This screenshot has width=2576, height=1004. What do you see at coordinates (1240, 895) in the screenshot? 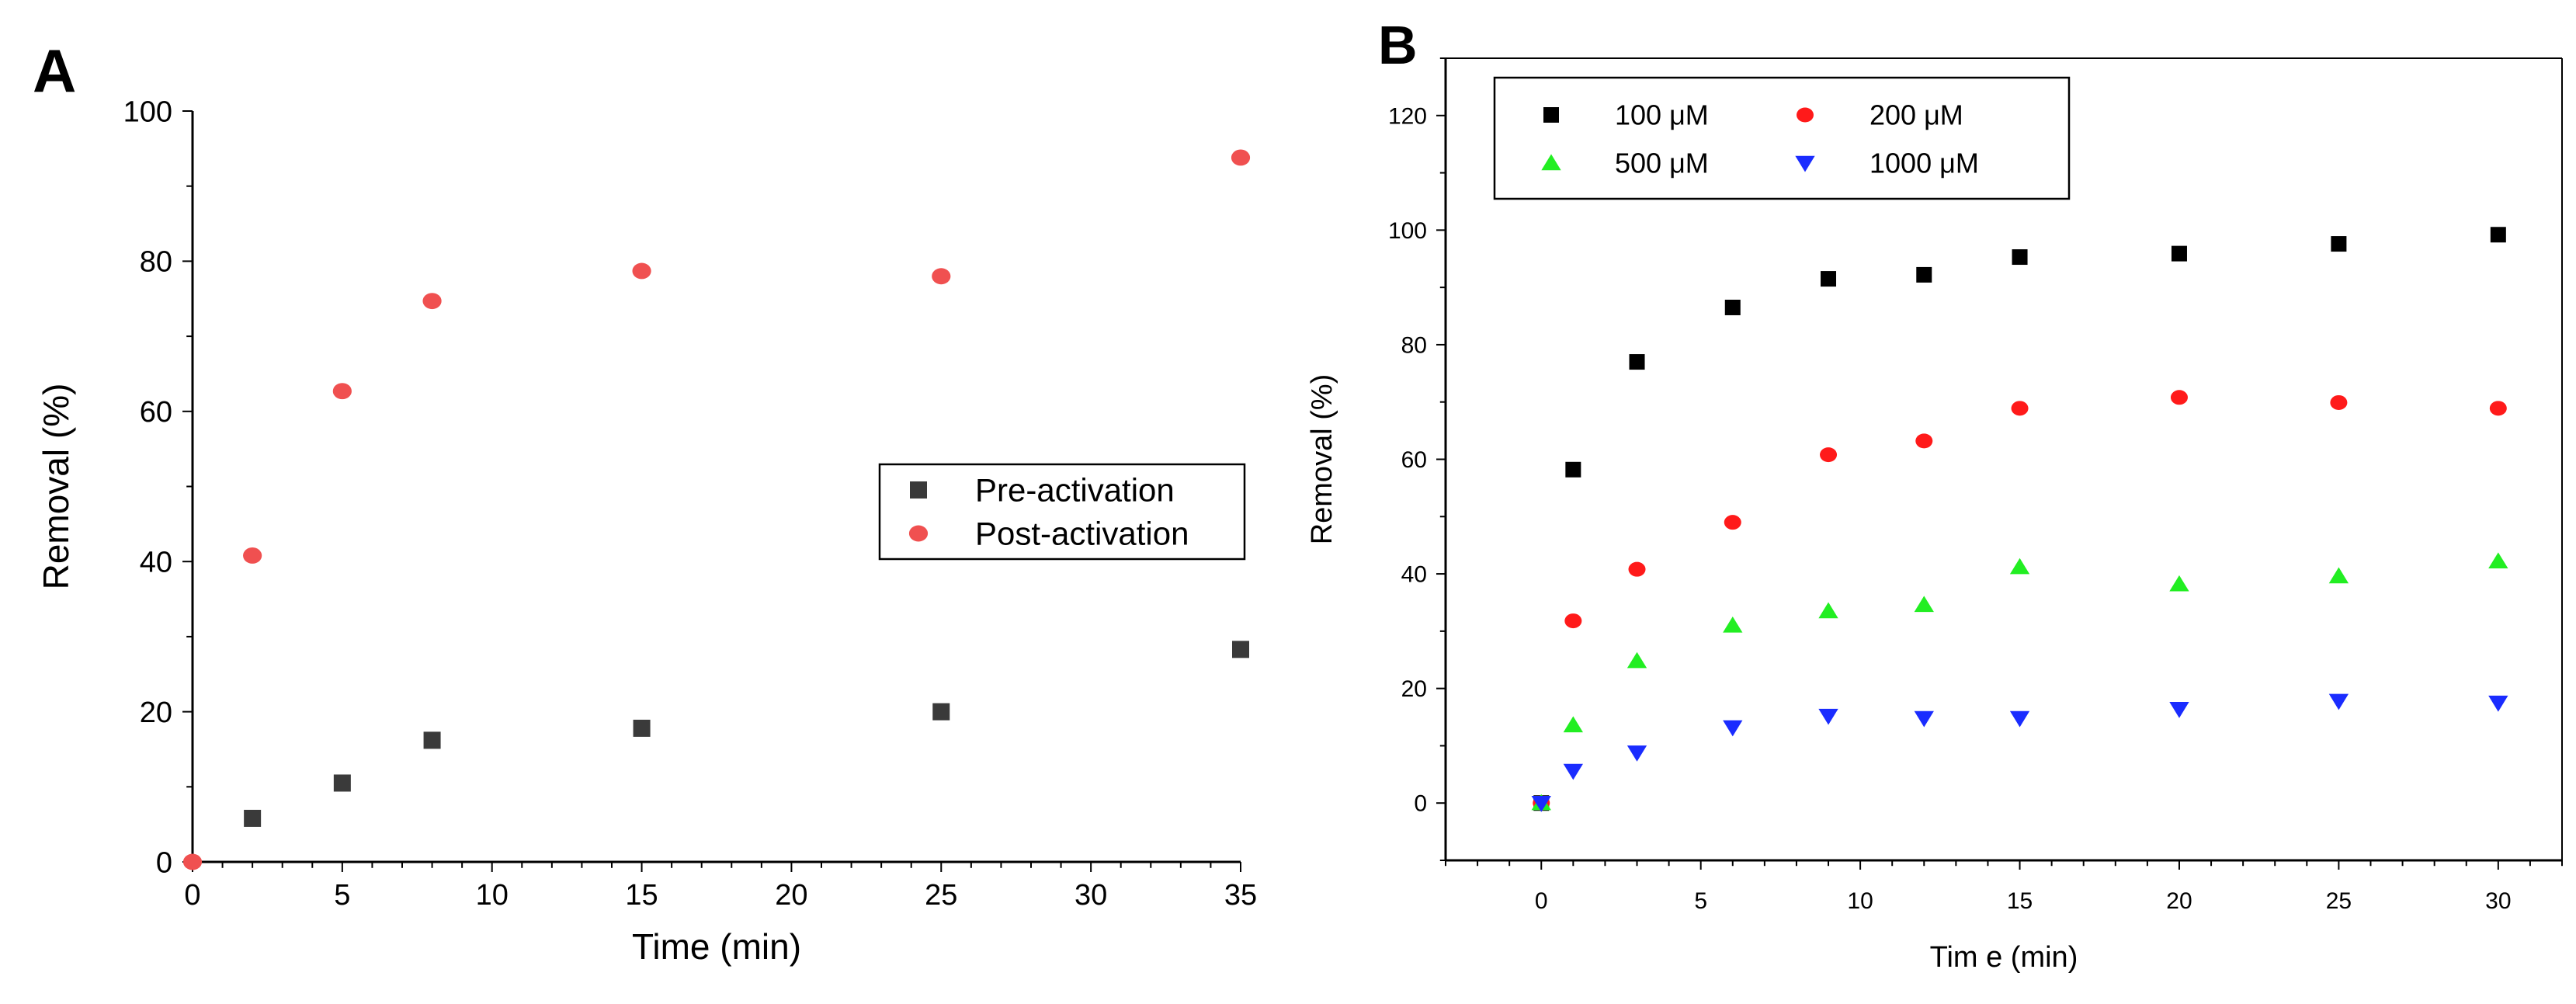
I see `x-tick-label: 35` at bounding box center [1240, 895].